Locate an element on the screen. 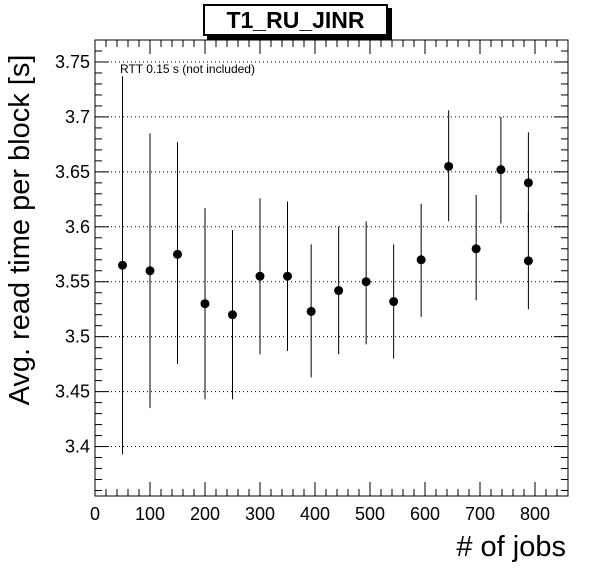 This screenshot has height=572, width=596. rtt-annotation: RTT 0.15 s (not included) is located at coordinates (187, 69).